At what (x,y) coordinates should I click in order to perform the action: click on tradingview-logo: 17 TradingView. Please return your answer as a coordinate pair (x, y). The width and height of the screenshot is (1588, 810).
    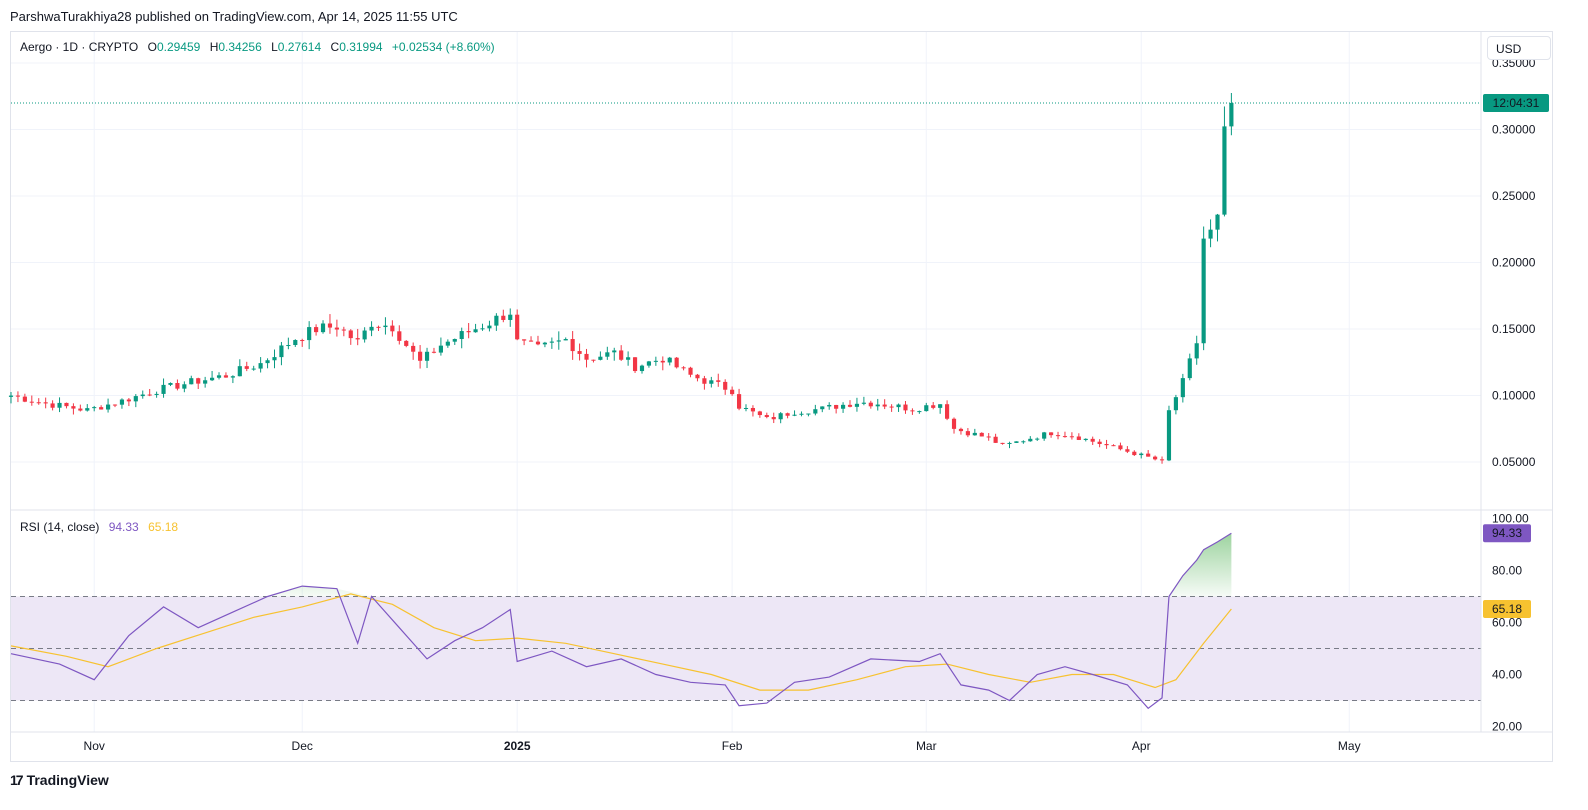
    Looking at the image, I should click on (59, 780).